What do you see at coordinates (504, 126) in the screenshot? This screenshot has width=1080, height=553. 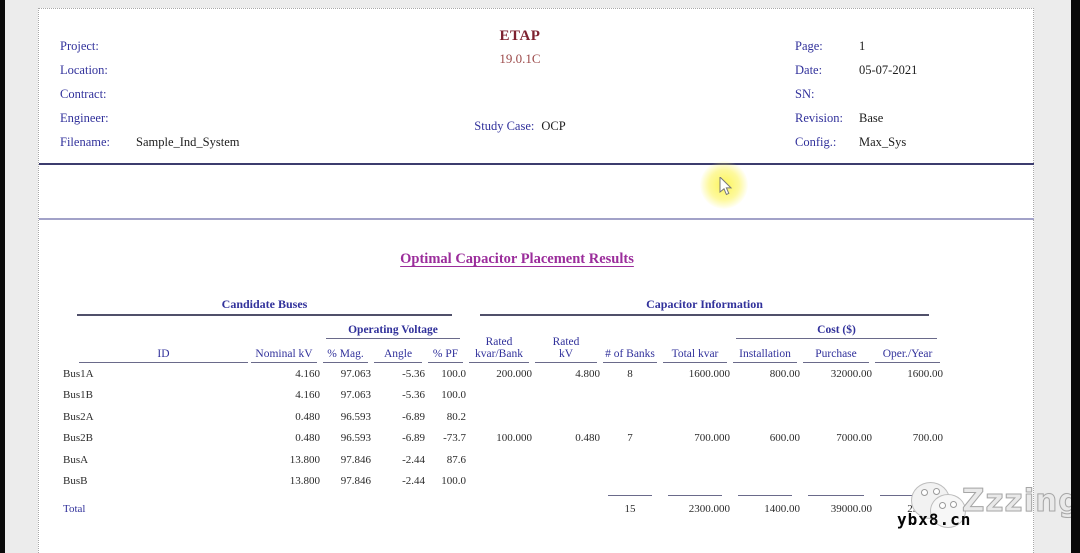 I see `study-case-label: Study Case:` at bounding box center [504, 126].